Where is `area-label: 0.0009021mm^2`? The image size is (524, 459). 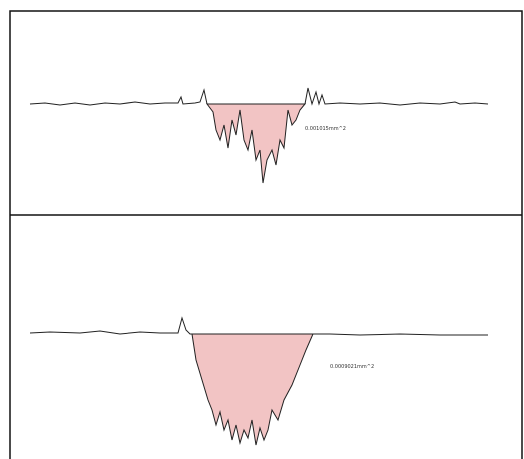
area-label: 0.0009021mm^2 is located at coordinates (352, 367).